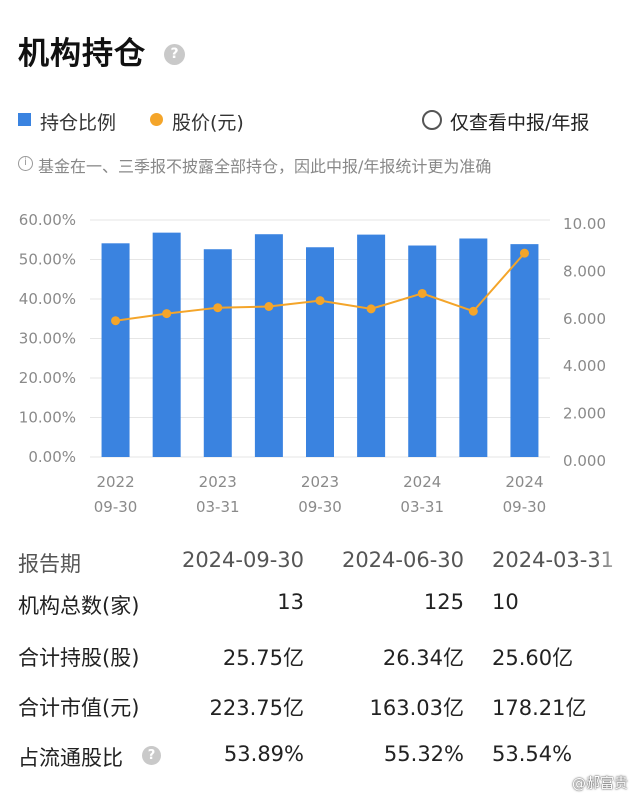 The width and height of the screenshot is (640, 805). I want to click on y-right-tick-label: 0.000, so click(584, 461).